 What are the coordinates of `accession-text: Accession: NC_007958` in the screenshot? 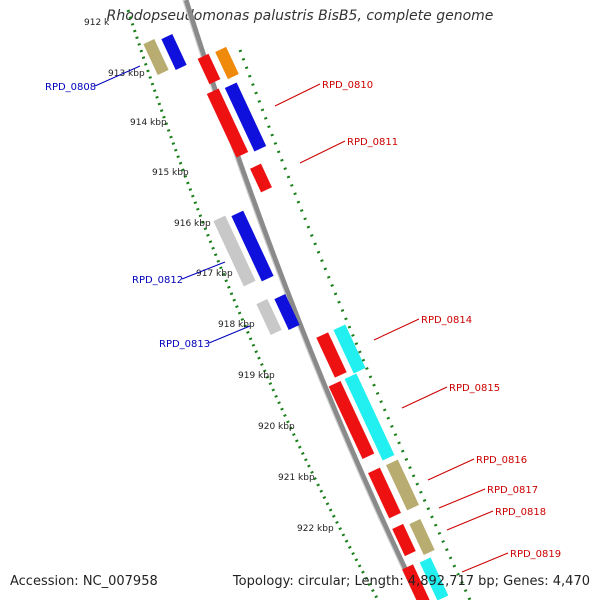 It's located at (84, 581).